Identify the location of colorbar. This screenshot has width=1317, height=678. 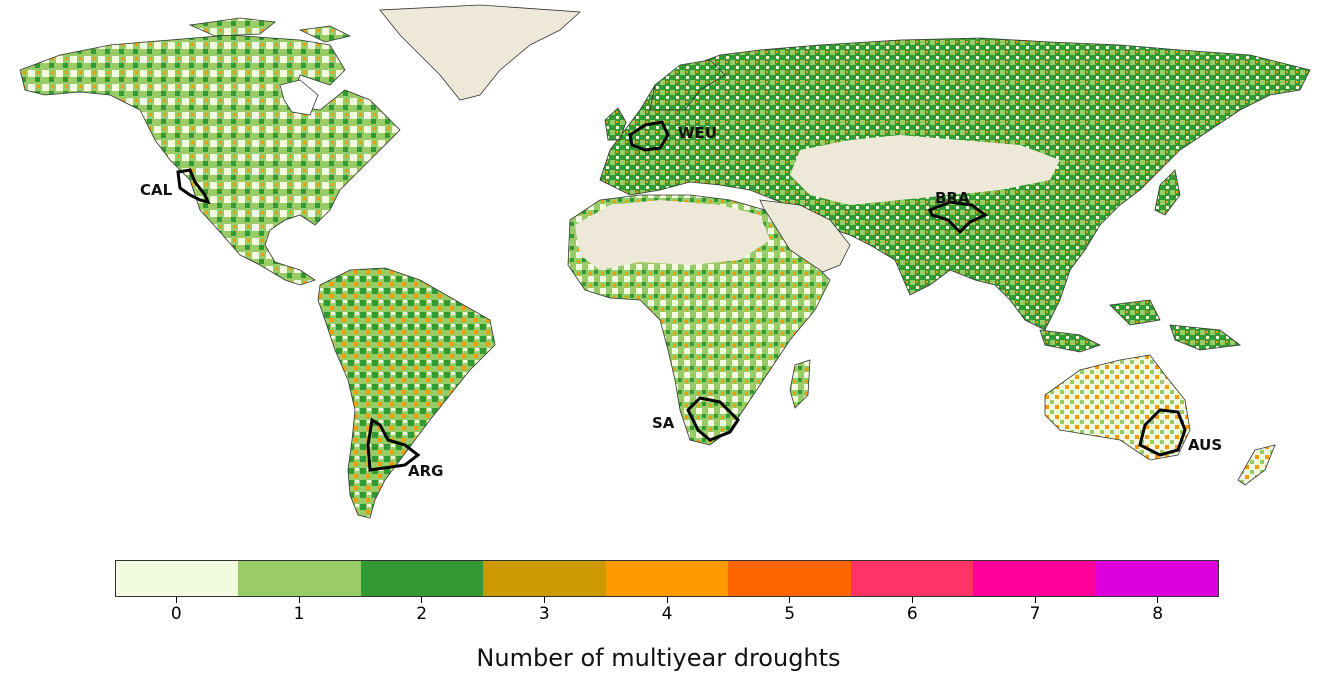
(667, 578).